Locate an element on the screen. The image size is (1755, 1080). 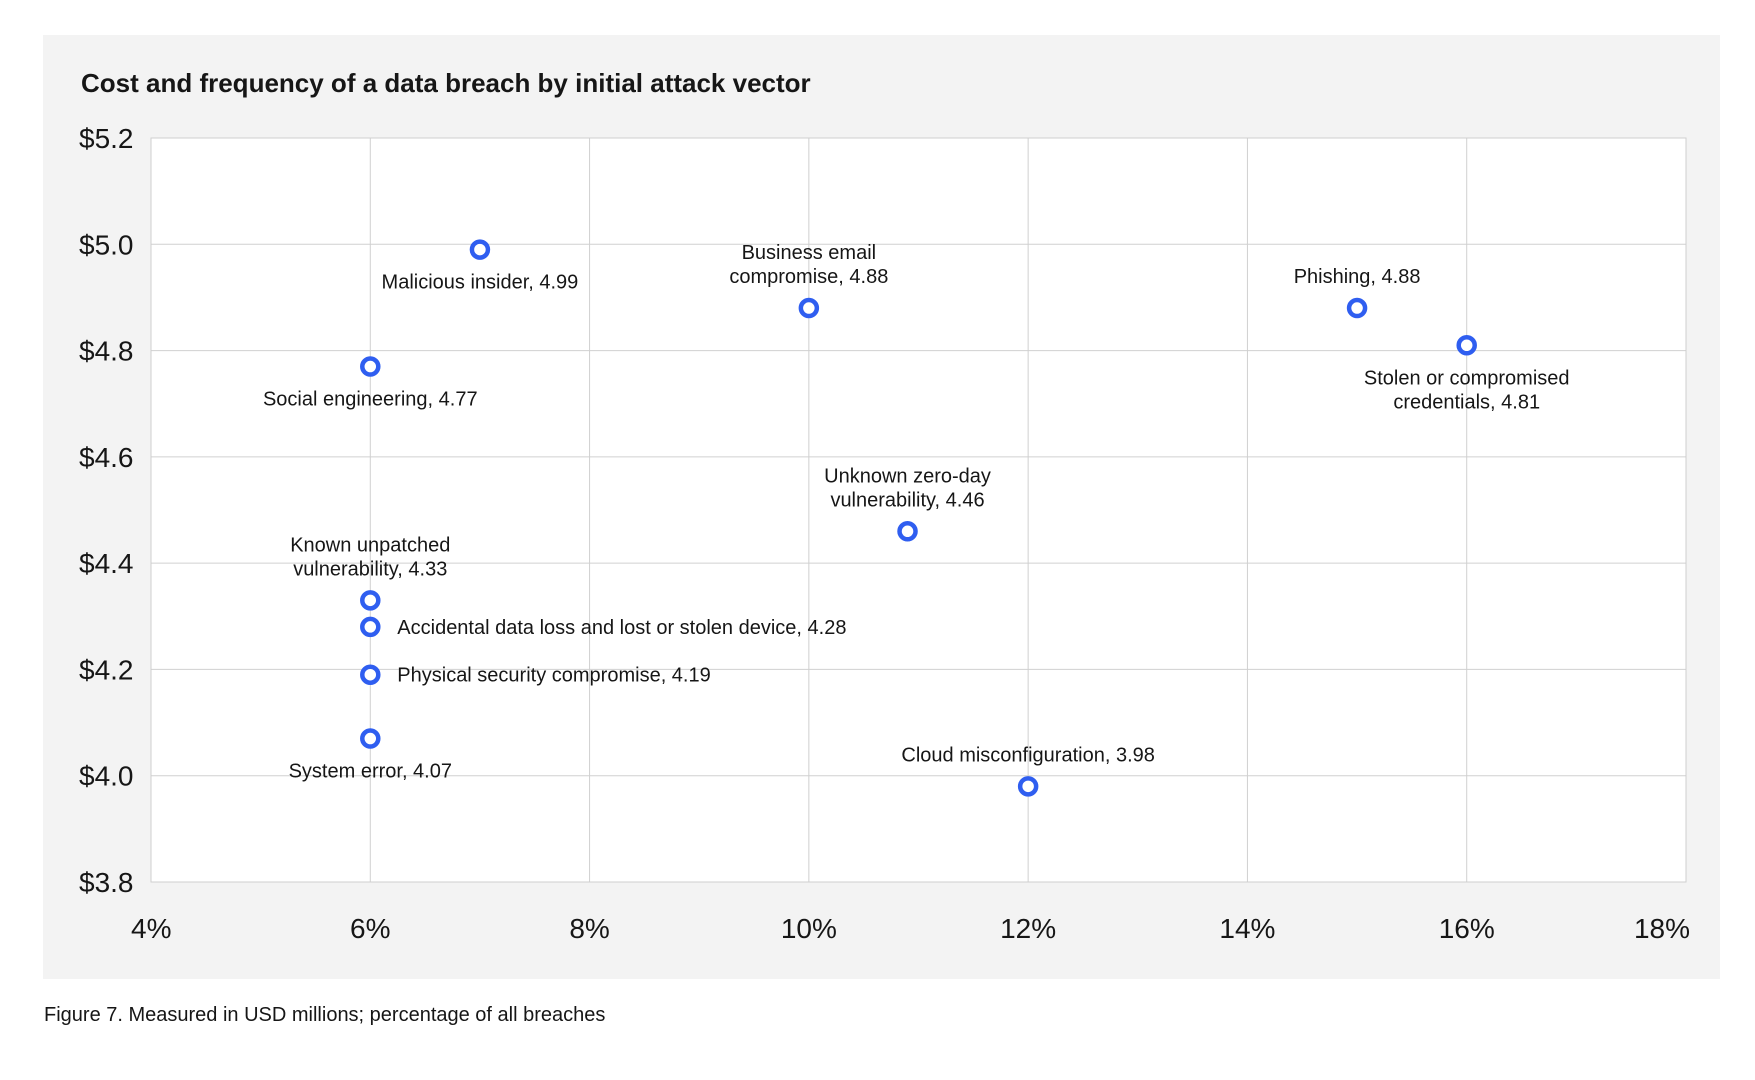
y-tick-label: $3.8 is located at coordinates (106, 882).